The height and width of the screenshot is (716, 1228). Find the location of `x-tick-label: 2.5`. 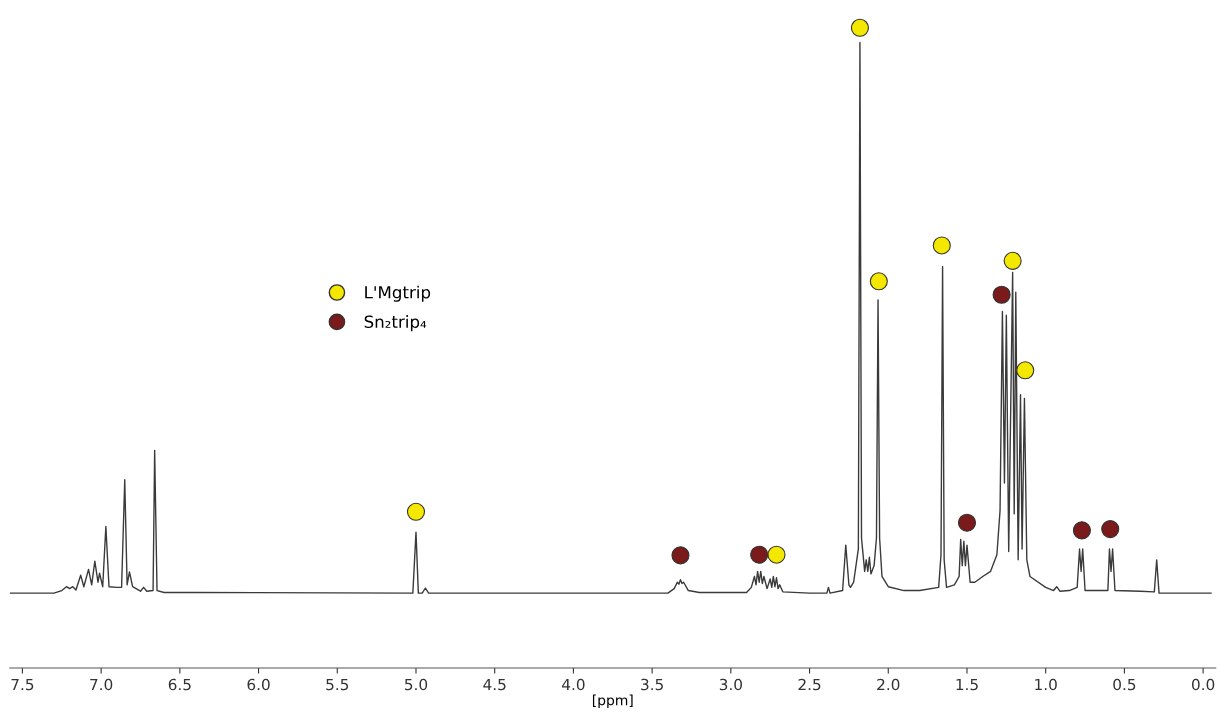

x-tick-label: 2.5 is located at coordinates (809, 684).